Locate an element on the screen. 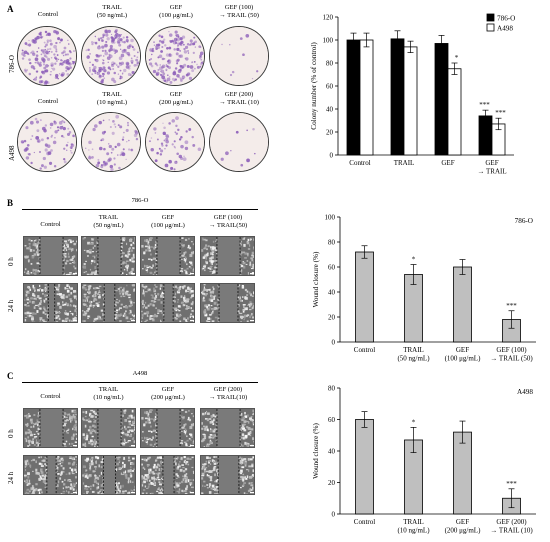  panel-letter-a: A is located at coordinates (10, 9).